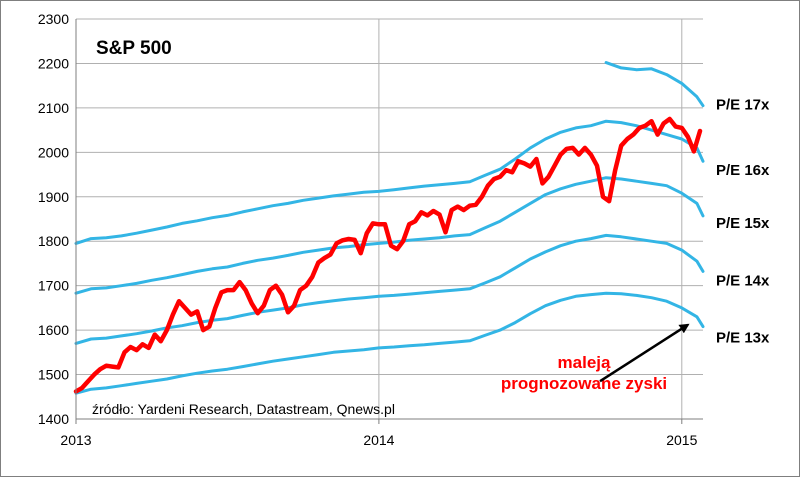 This screenshot has width=800, height=477. I want to click on x-tick-label: 2013, so click(75, 440).